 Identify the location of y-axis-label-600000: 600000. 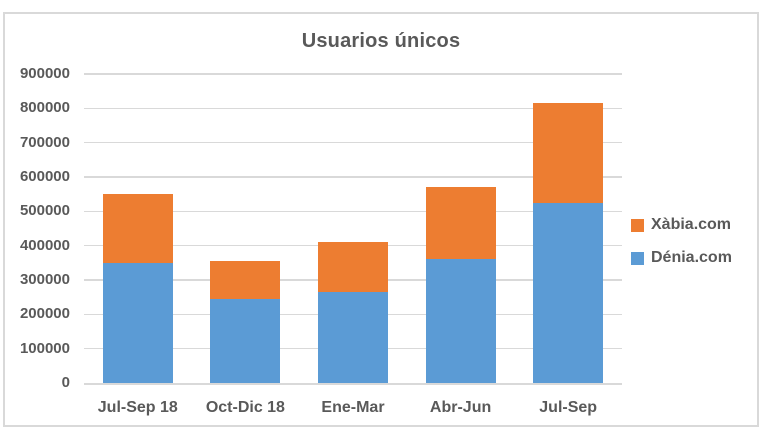
(44, 176).